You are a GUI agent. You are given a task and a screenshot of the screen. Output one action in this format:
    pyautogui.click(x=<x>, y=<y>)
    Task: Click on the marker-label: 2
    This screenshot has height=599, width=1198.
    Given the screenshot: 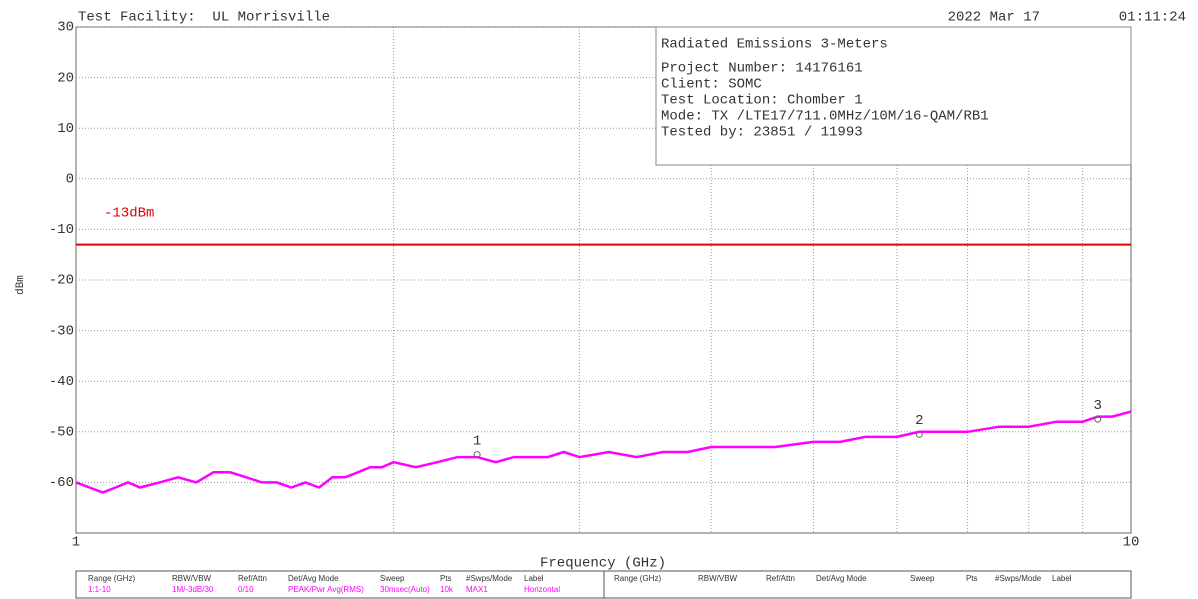 What is the action you would take?
    pyautogui.click(x=919, y=421)
    